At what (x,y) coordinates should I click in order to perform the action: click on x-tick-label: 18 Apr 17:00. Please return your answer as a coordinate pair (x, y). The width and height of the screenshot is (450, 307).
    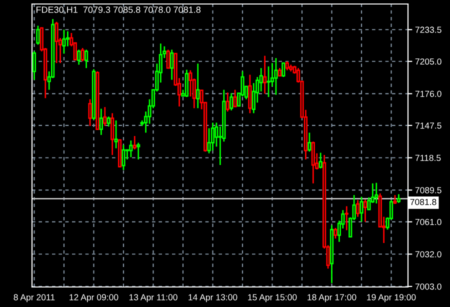
    Looking at the image, I should click on (332, 298).